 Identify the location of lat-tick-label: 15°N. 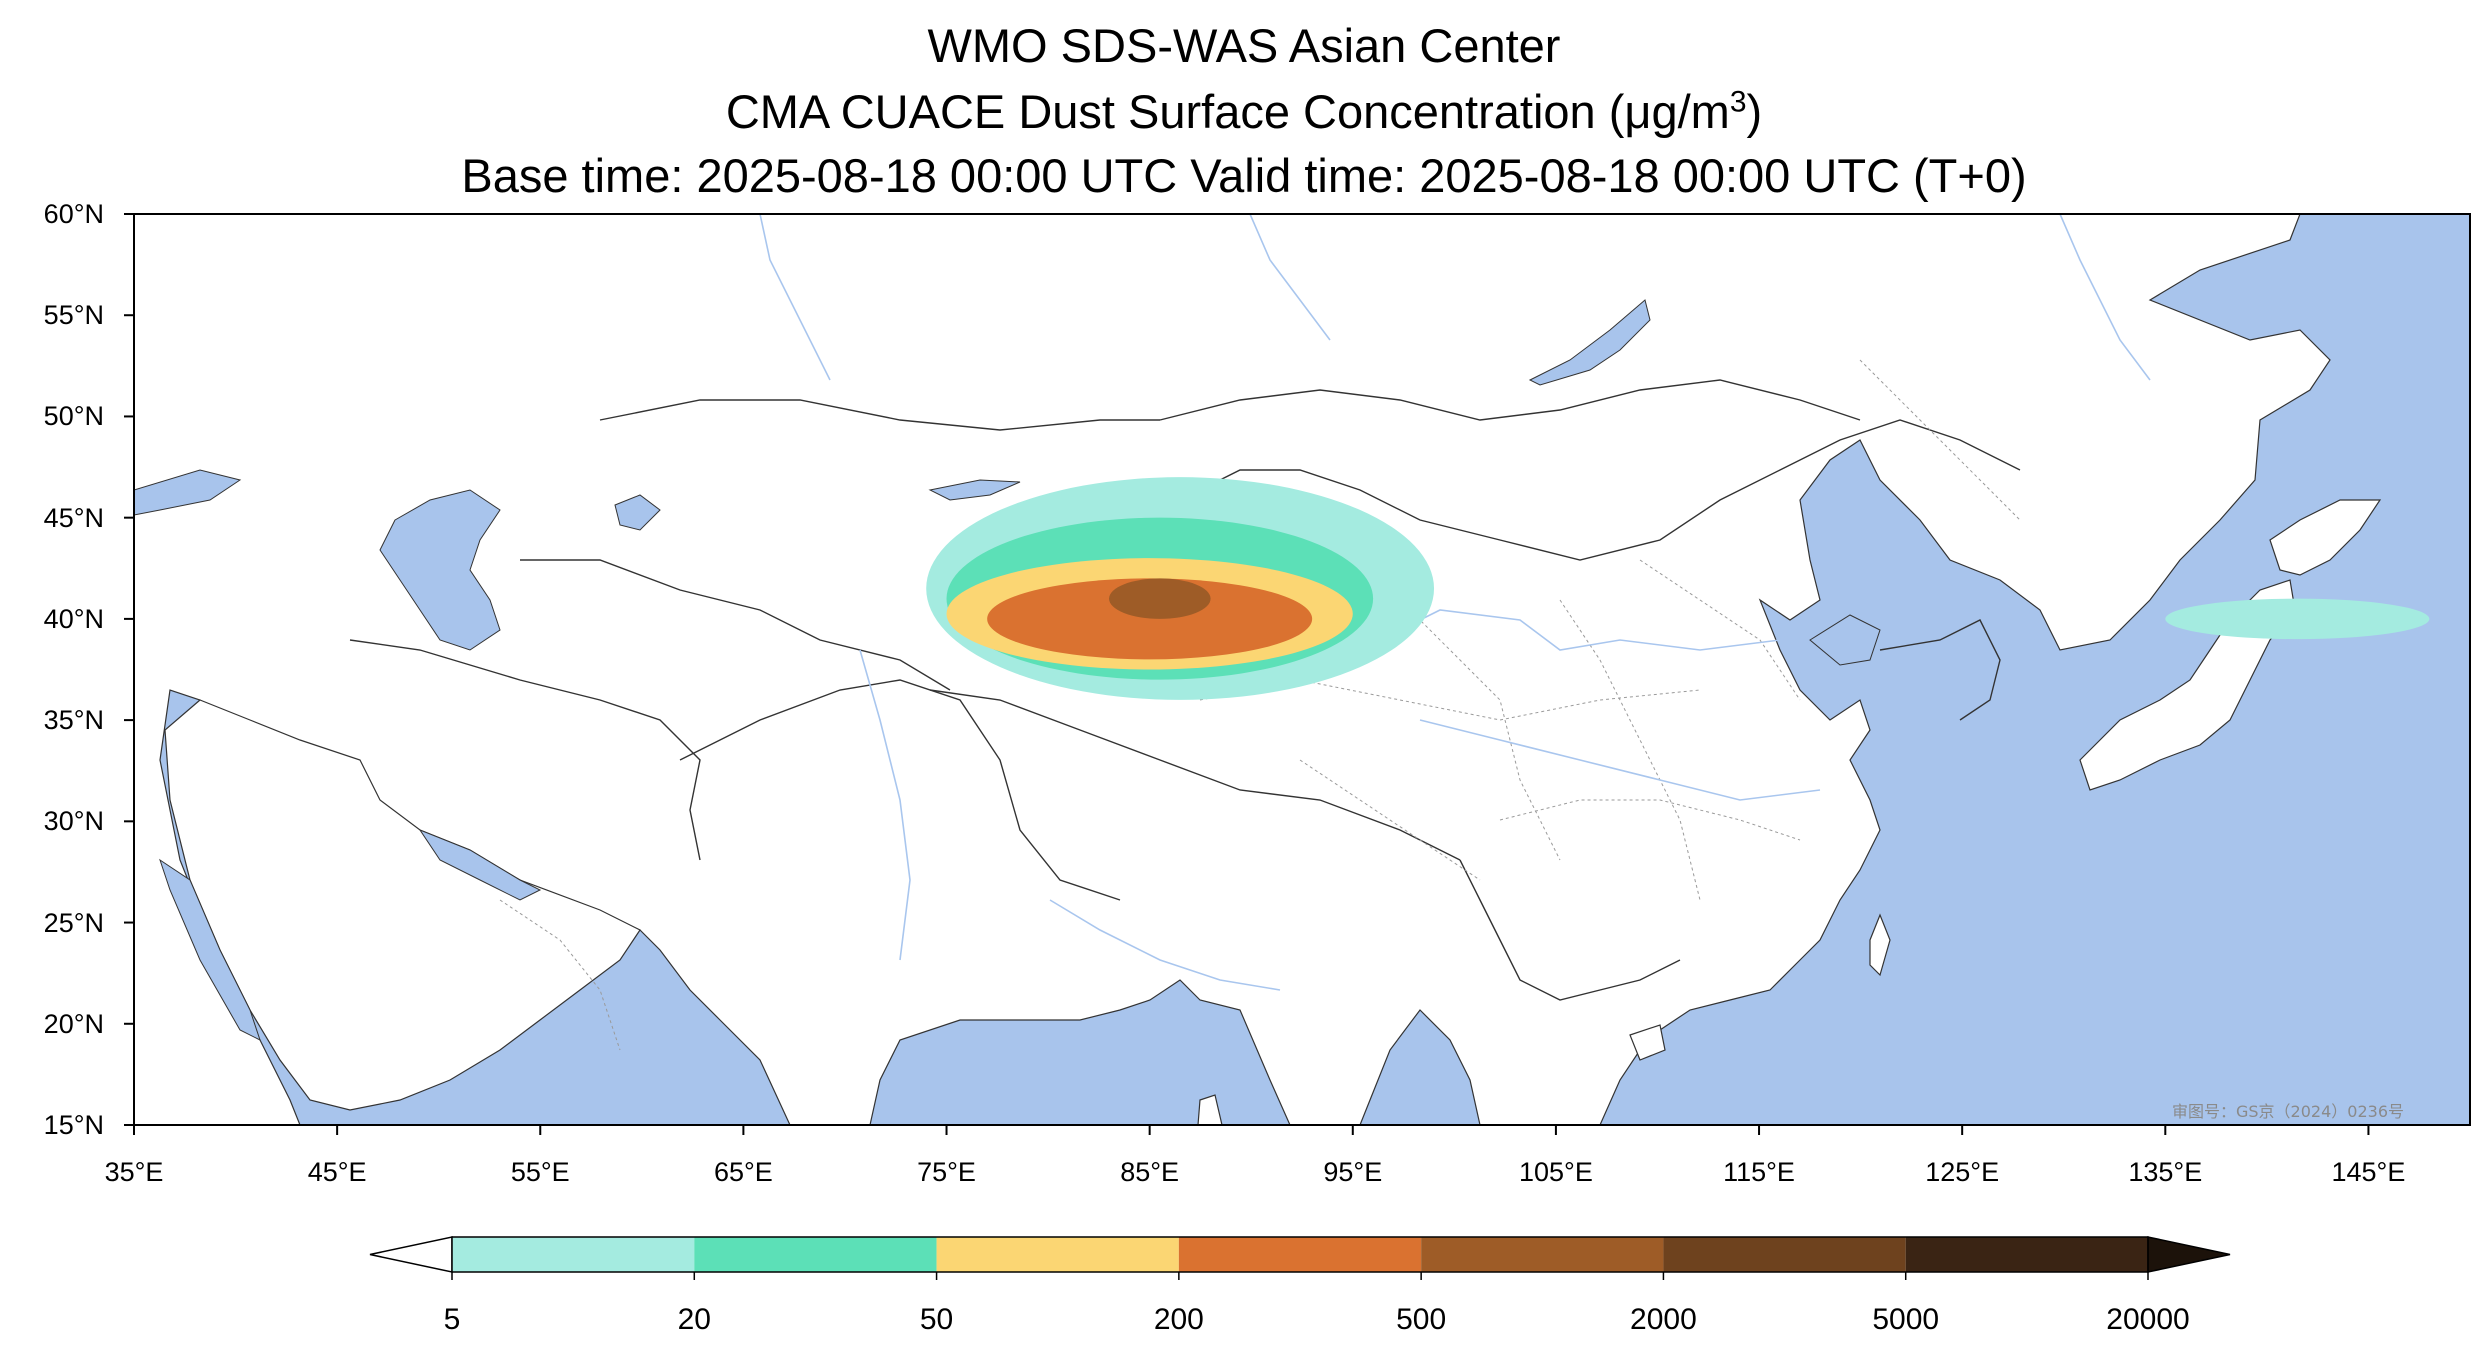
(73, 1125).